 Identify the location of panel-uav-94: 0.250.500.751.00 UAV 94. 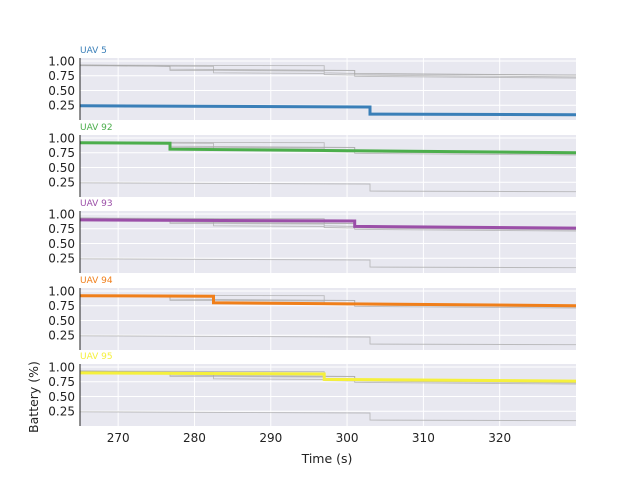
(312, 313).